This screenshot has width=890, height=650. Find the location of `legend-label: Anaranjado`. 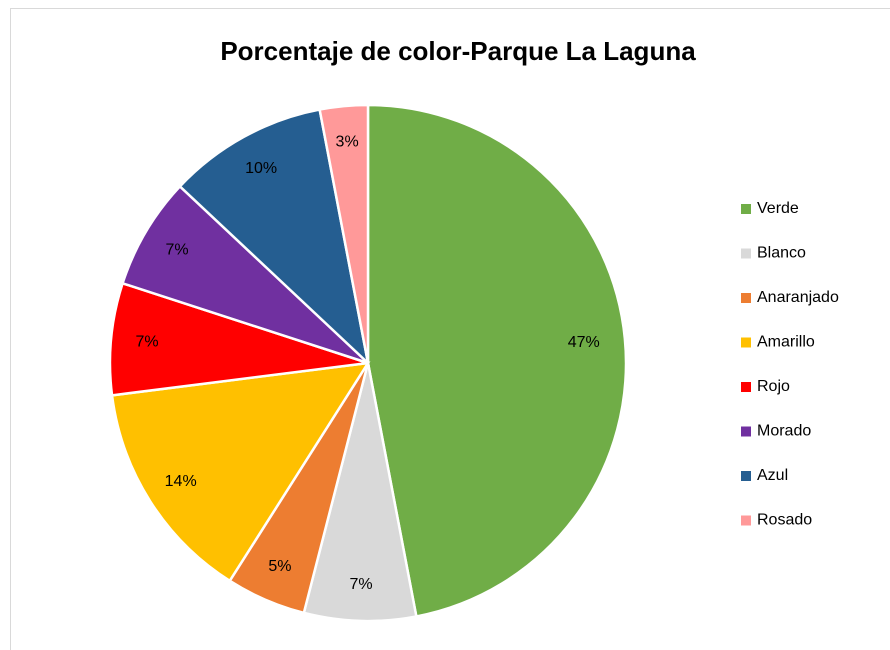

legend-label: Anaranjado is located at coordinates (798, 297).